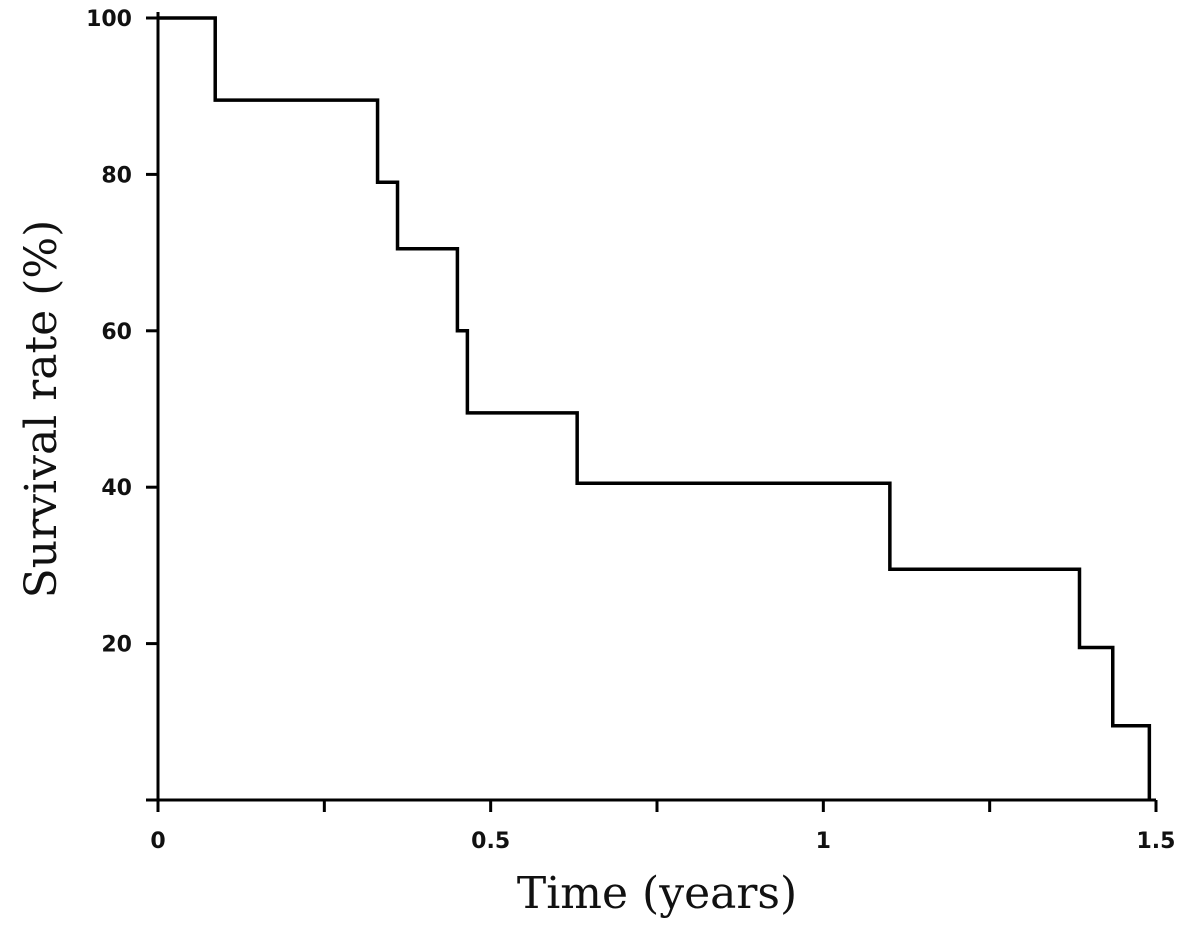 The width and height of the screenshot is (1181, 932). Describe the element at coordinates (116, 332) in the screenshot. I see `y-tick-label: 60` at that location.